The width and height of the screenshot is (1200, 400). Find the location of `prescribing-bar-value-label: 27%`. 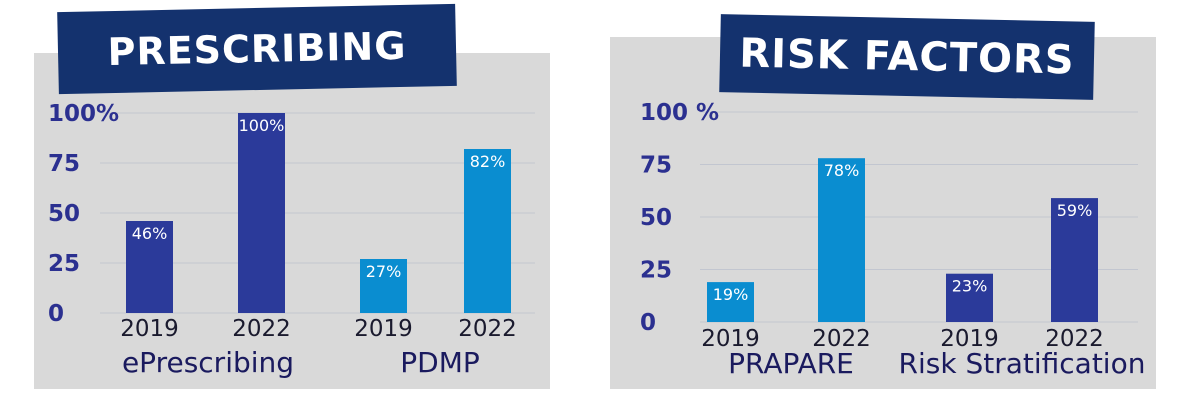

prescribing-bar-value-label: 27% is located at coordinates (384, 271).